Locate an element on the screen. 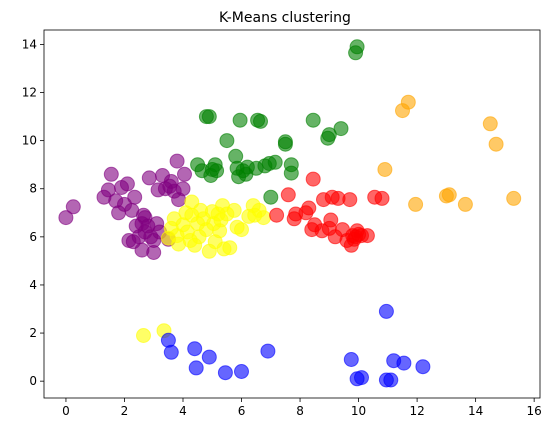 The image size is (549, 433). y-tick-label: 10 is located at coordinates (29, 141).